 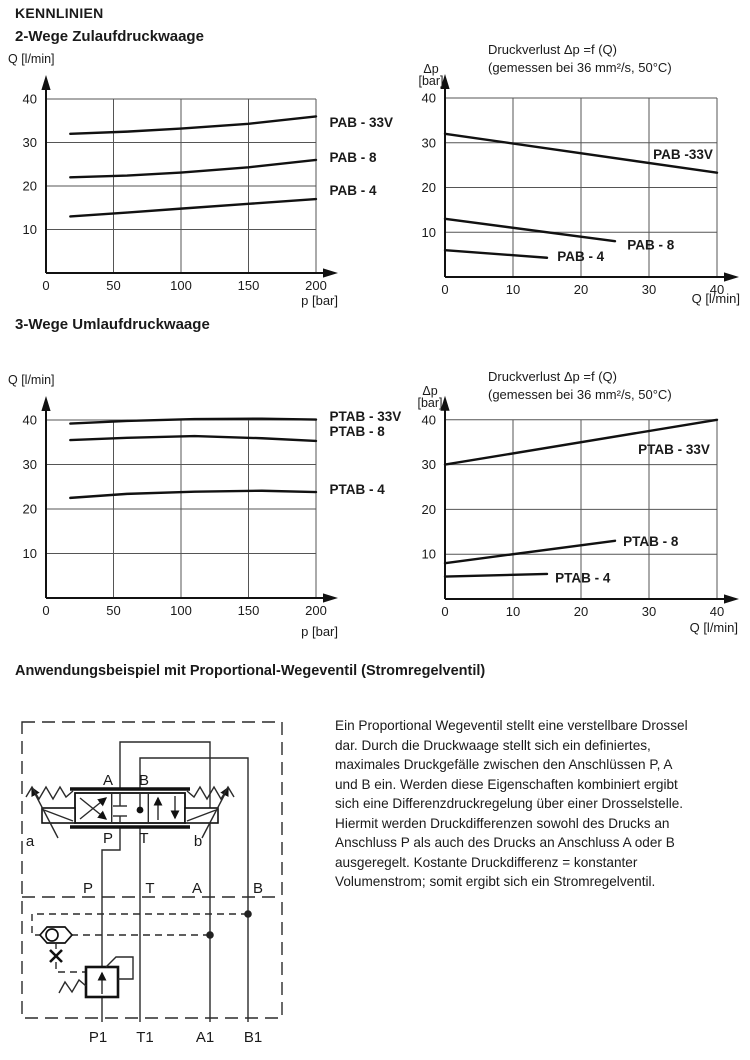 I want to click on series-label: PAB - 8, so click(x=353, y=157).